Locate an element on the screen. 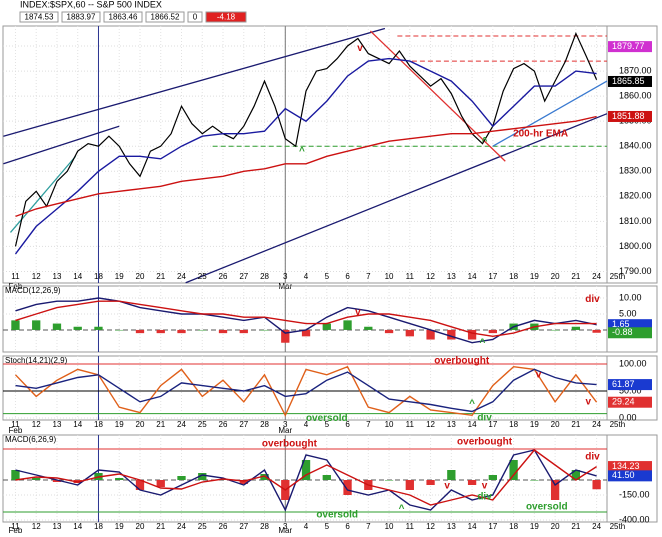 The height and width of the screenshot is (537, 662). panel-frame is located at coordinates (330, 319).